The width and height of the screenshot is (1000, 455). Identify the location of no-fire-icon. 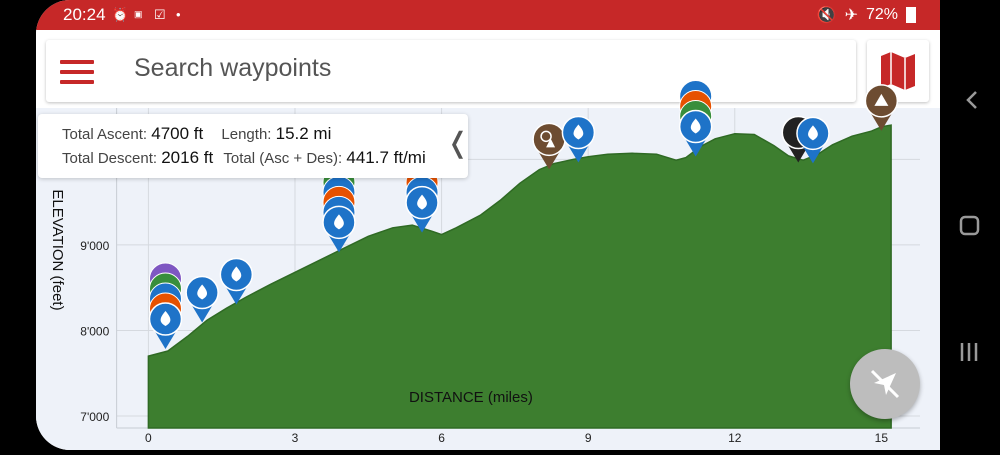
(546, 136).